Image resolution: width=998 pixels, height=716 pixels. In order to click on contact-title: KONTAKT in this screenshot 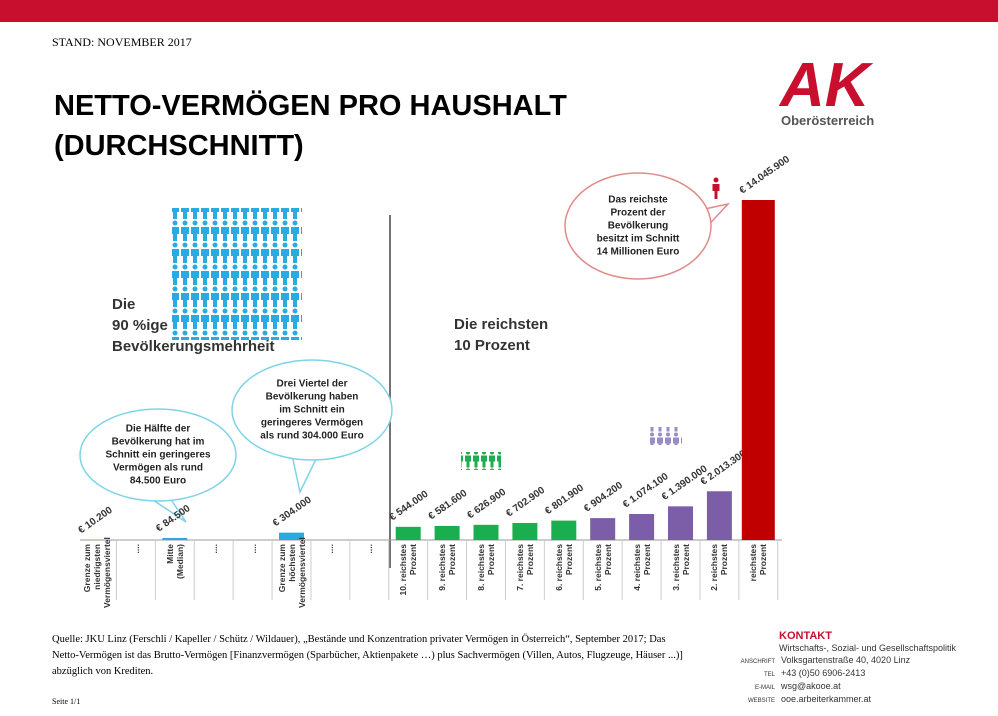, I will do `click(805, 636)`.